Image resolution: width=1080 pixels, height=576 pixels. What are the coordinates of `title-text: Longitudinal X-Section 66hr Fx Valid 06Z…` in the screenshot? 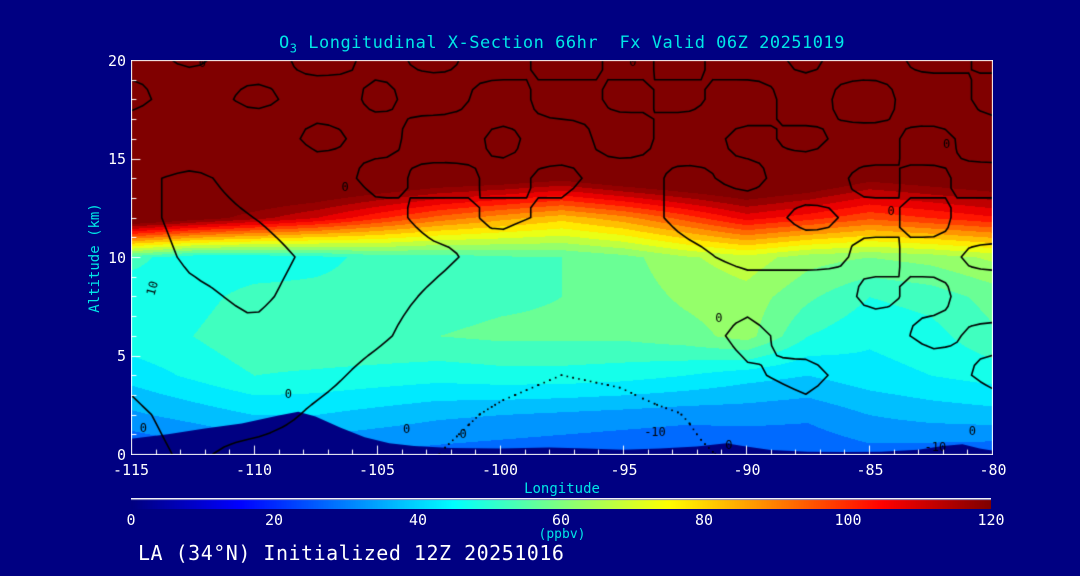 It's located at (571, 43).